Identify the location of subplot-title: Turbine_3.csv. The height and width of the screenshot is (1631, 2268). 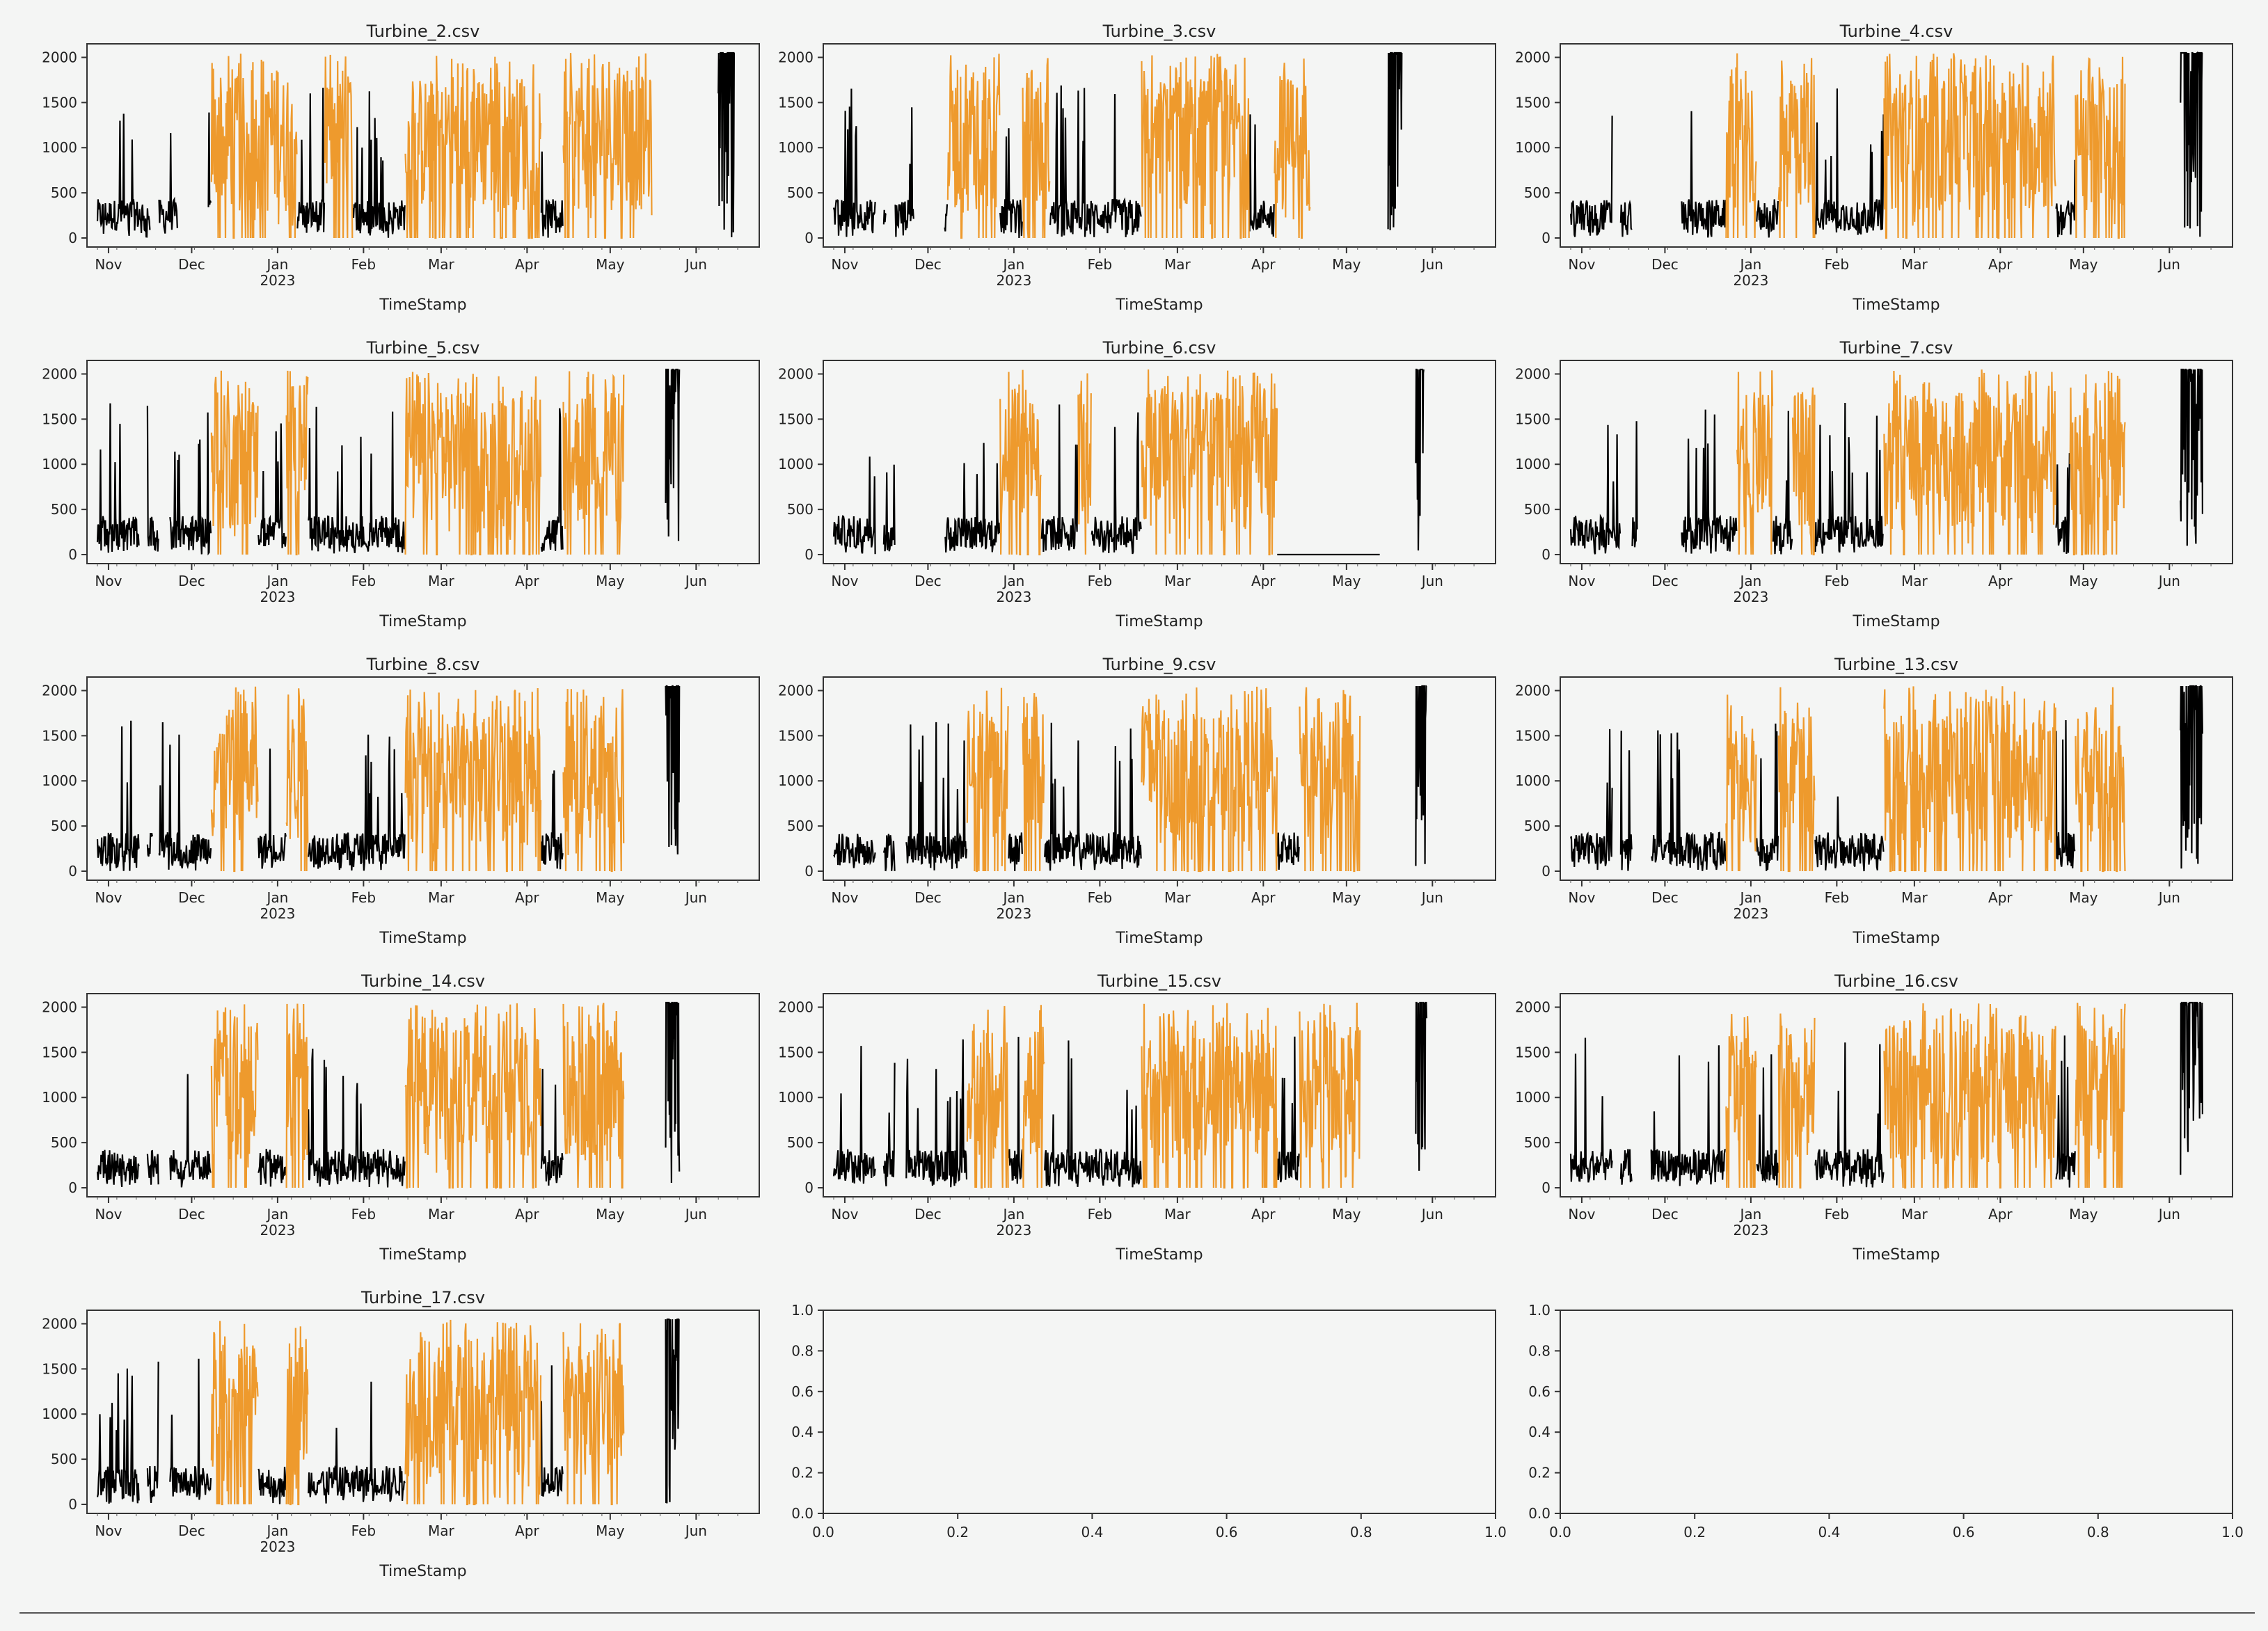
(1159, 31).